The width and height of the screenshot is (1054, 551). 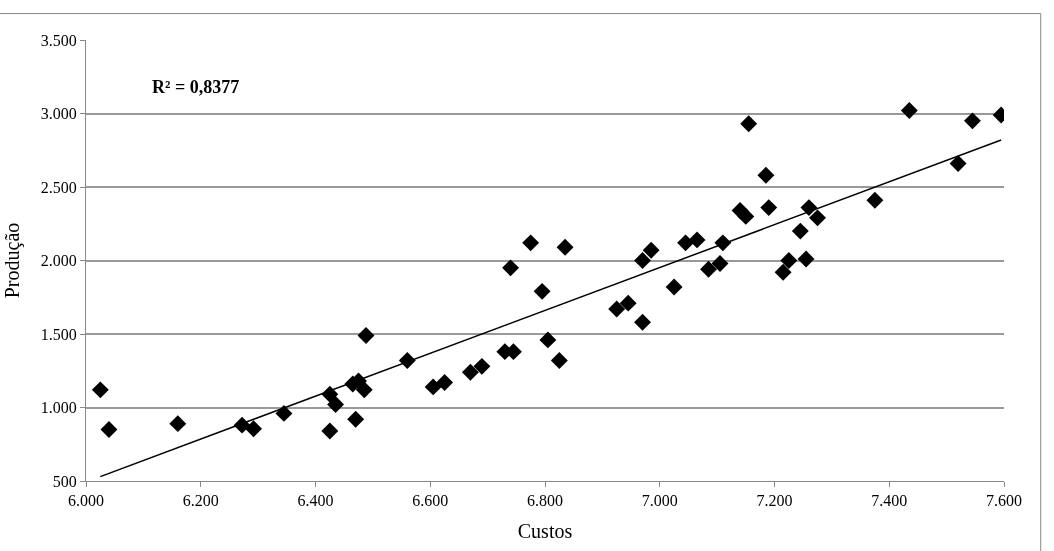 I want to click on x-tick-label: 6.000, so click(x=86, y=501).